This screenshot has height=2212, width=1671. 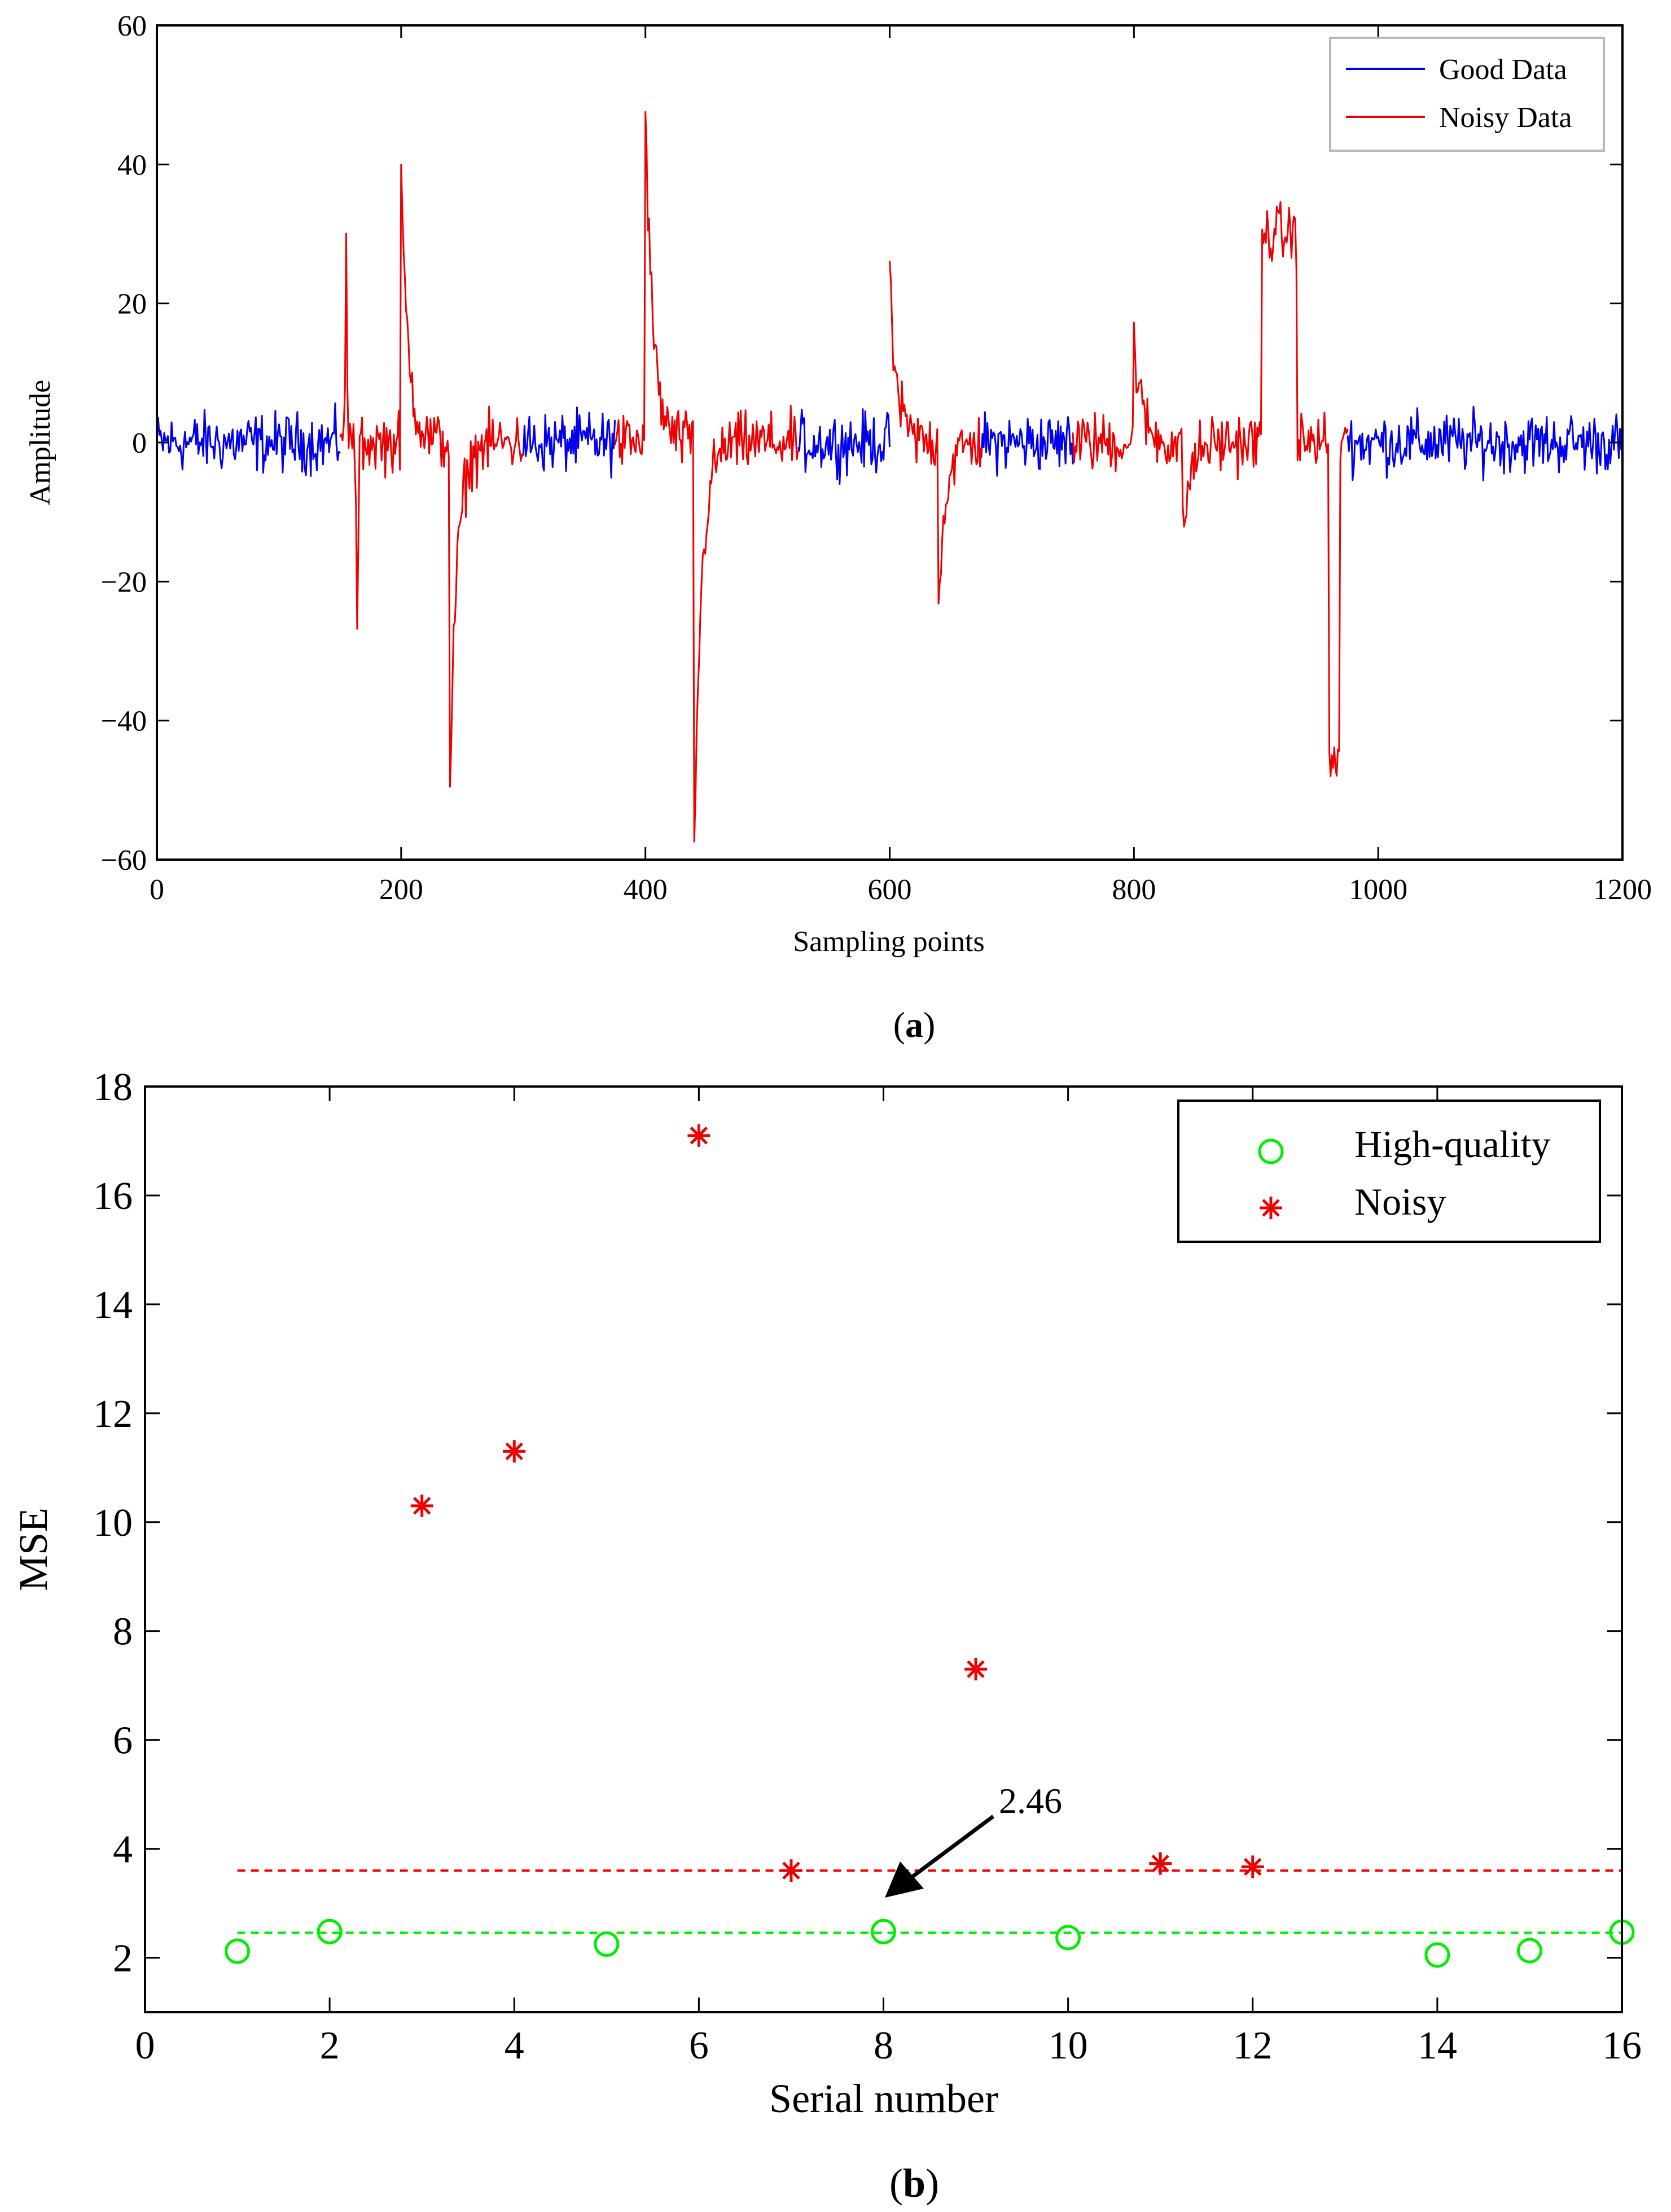 I want to click on chart-b-ytick-label: 2, so click(x=123, y=1959).